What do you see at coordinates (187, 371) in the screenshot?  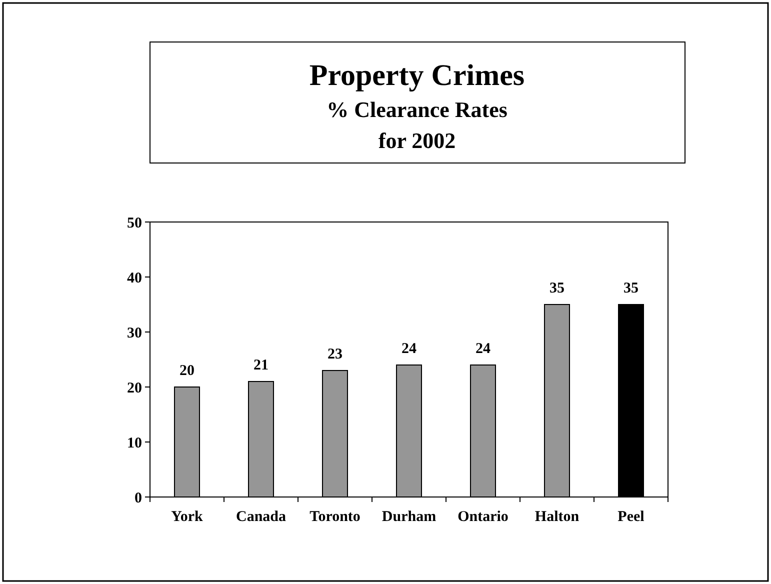 I see `data-label: 20` at bounding box center [187, 371].